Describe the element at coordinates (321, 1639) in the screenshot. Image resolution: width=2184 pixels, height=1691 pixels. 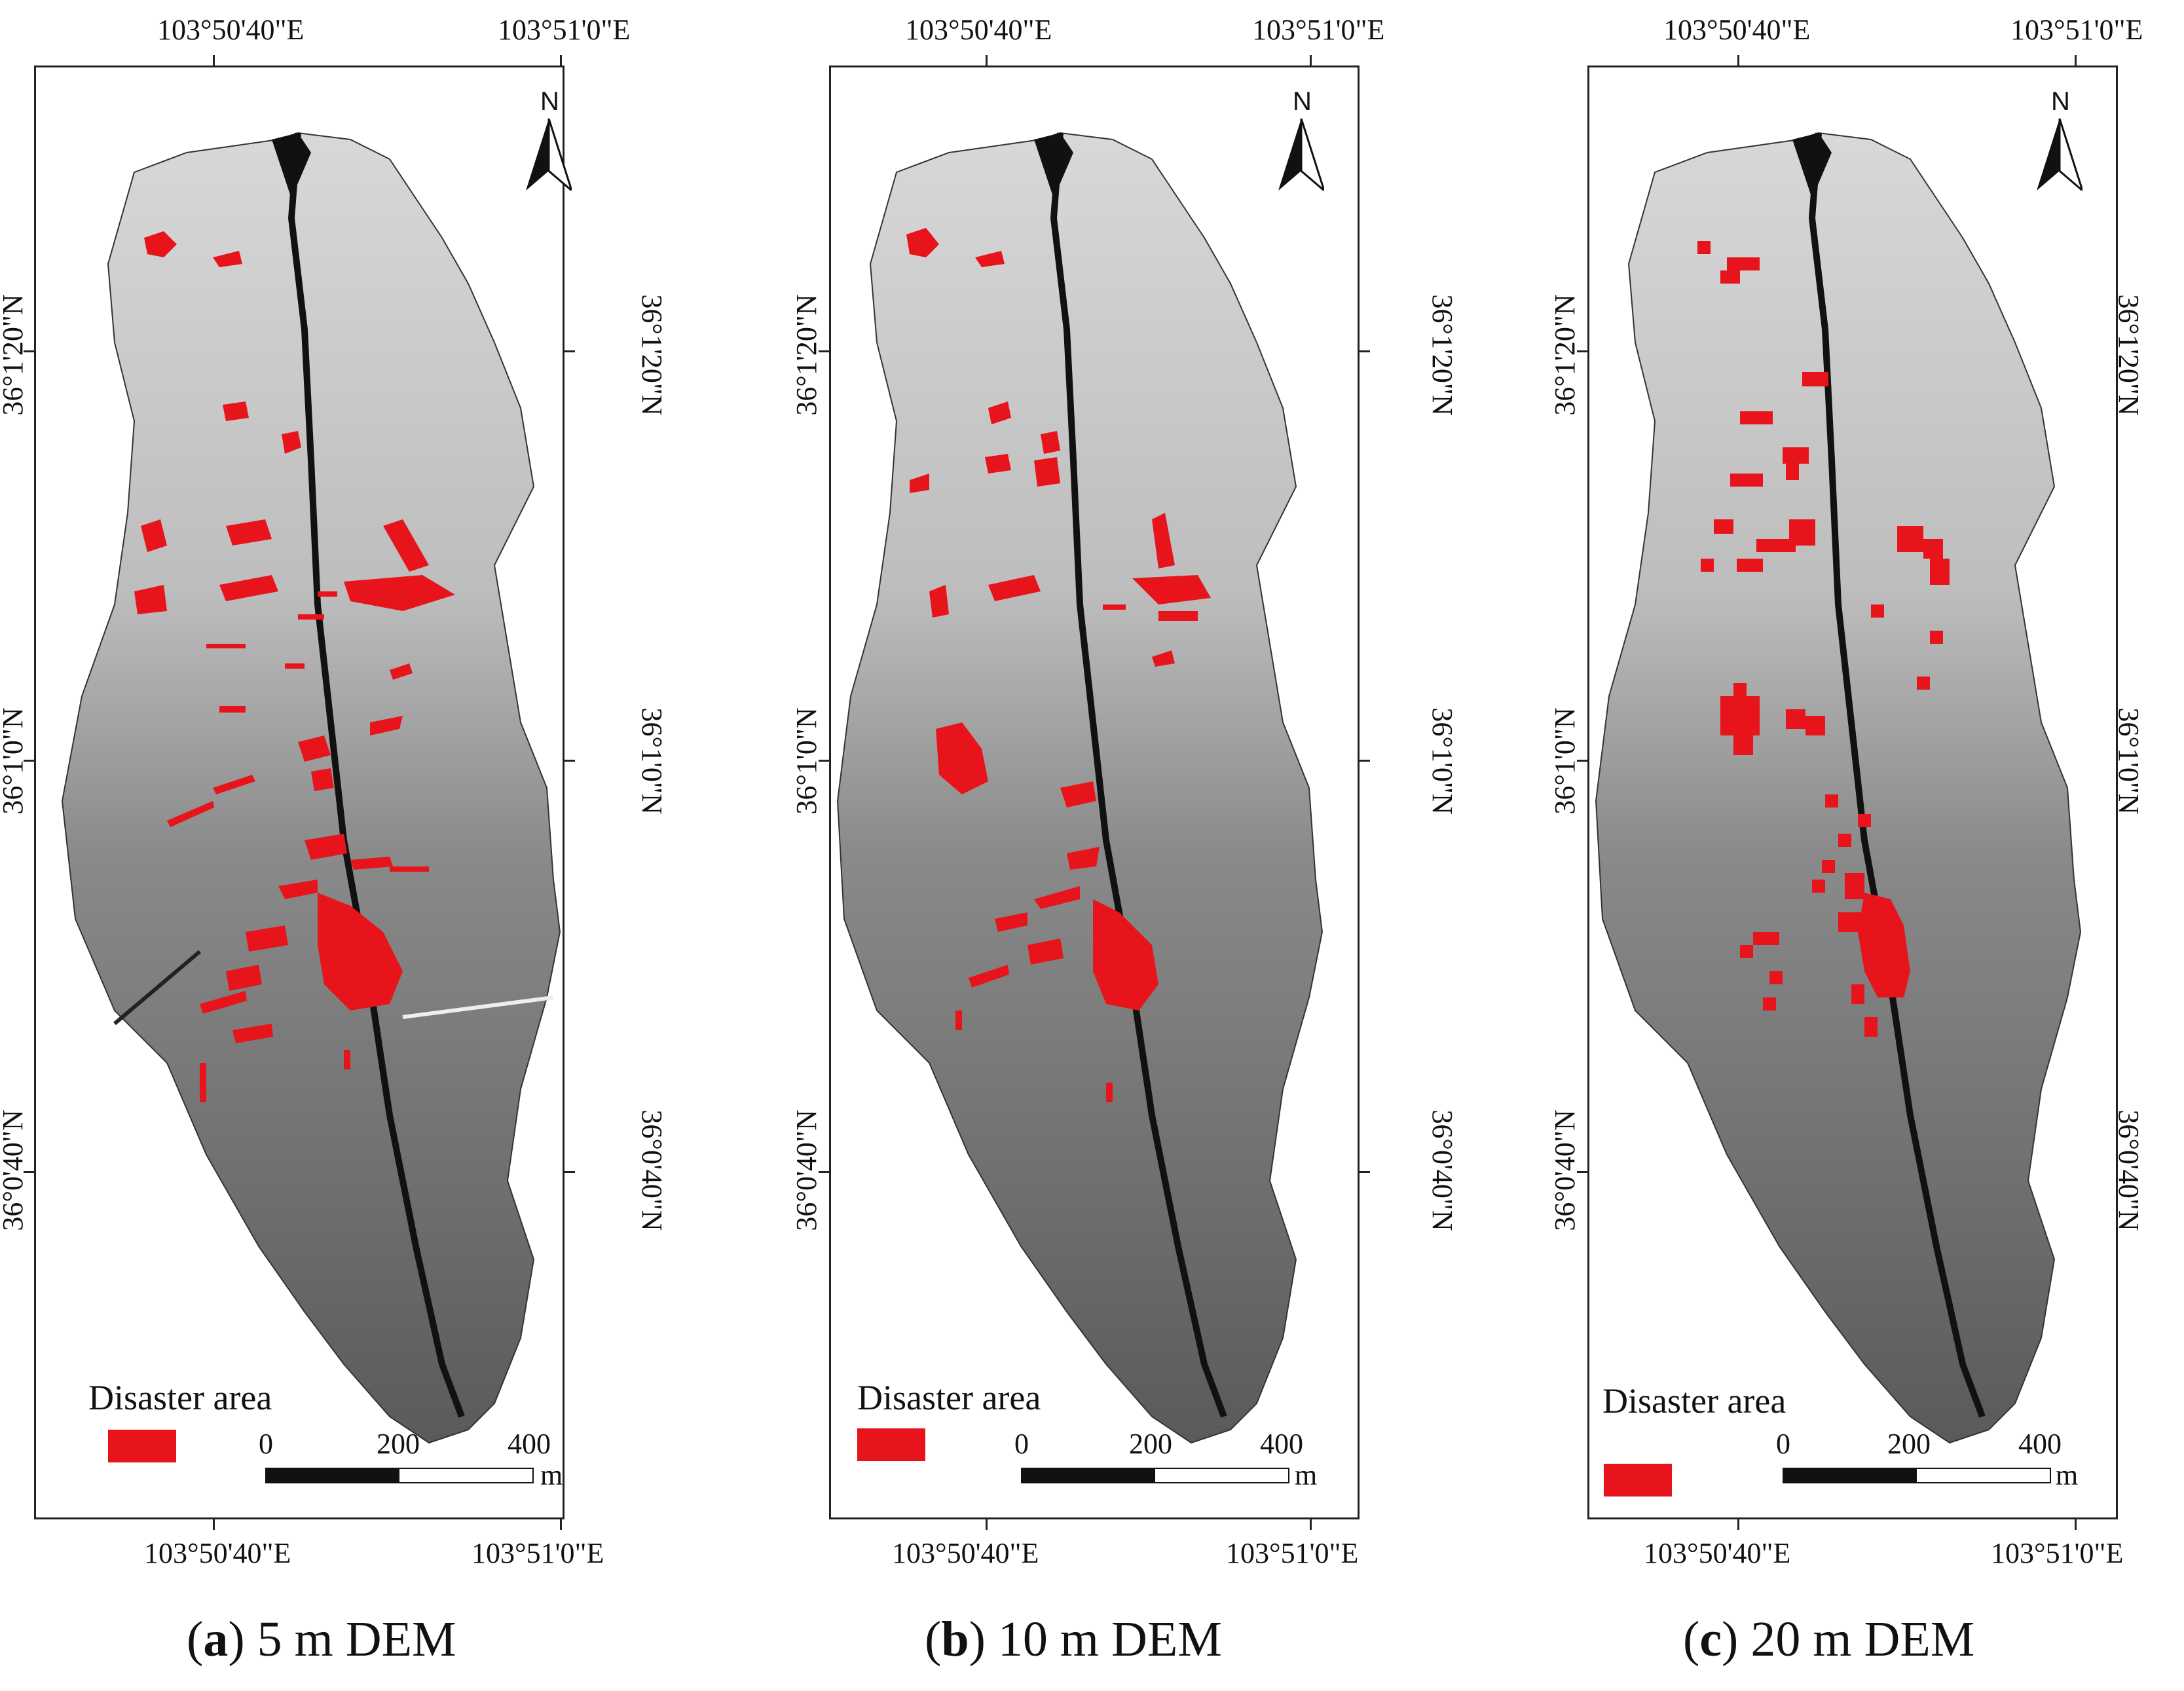
I see `panel-caption: (a) 5 m DEM` at that location.